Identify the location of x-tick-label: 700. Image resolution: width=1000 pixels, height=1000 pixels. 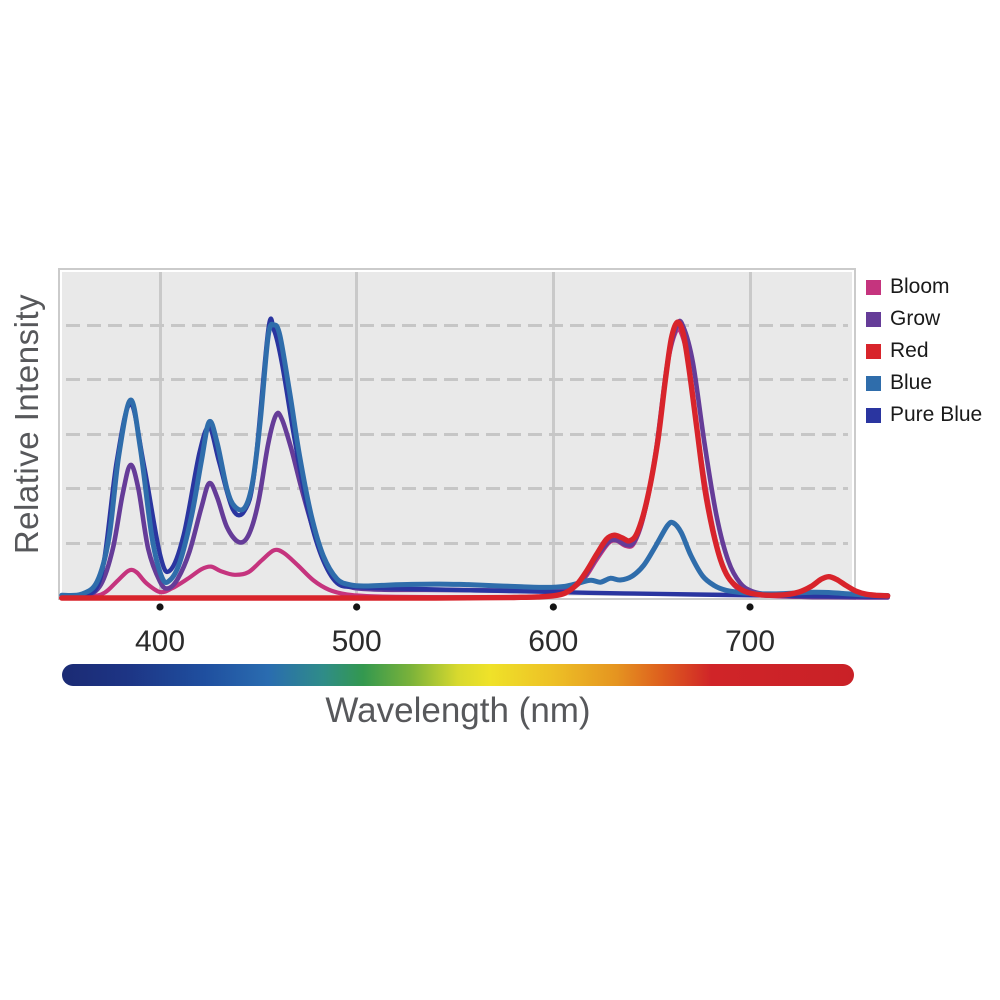
(750, 641).